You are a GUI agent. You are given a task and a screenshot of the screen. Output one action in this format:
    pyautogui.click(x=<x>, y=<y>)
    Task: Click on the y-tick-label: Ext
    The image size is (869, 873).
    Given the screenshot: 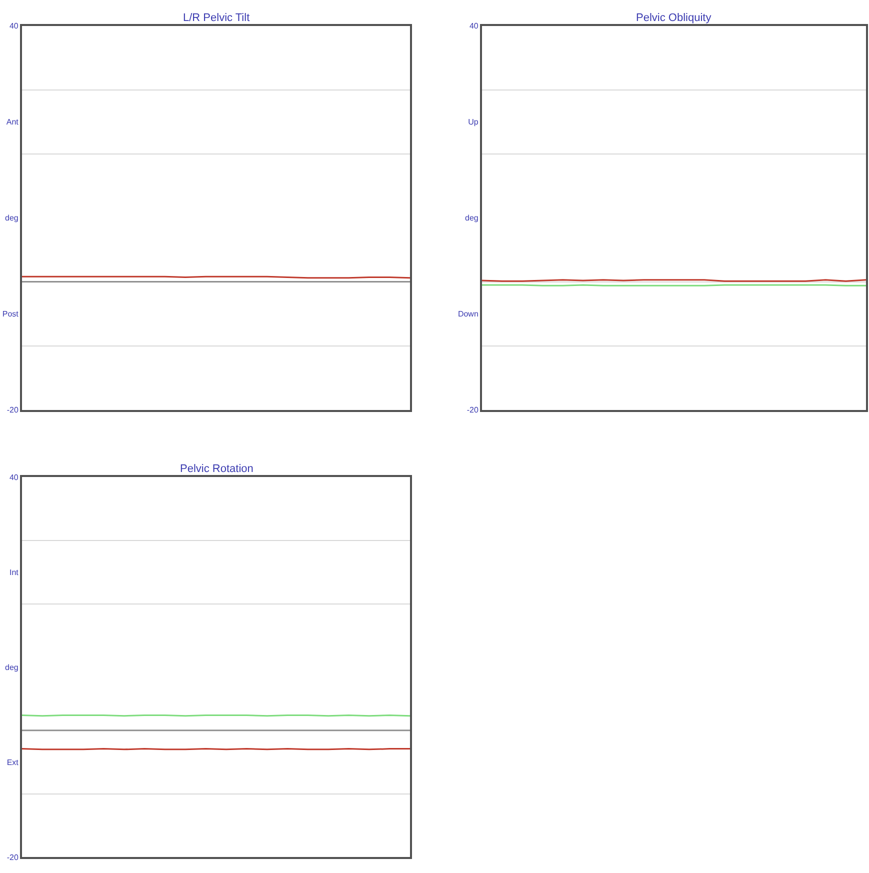 What is the action you would take?
    pyautogui.click(x=13, y=762)
    